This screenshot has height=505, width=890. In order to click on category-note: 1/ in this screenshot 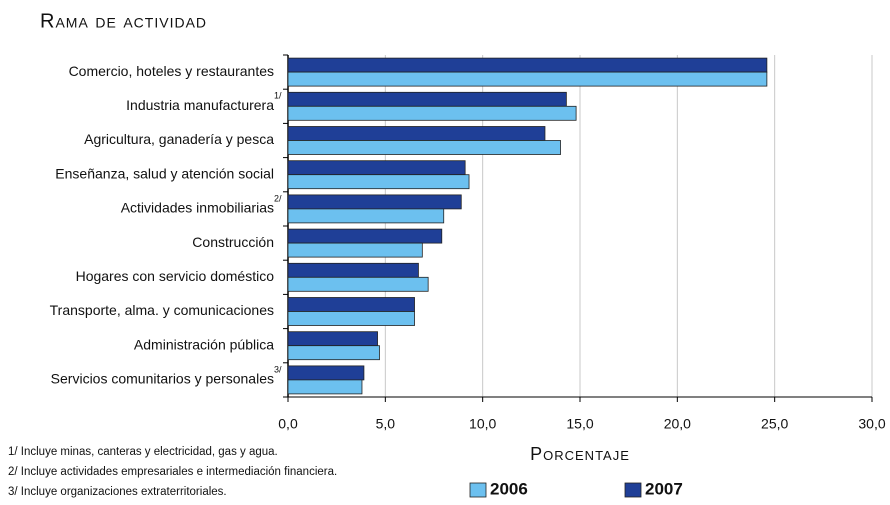, I will do `click(278, 96)`.